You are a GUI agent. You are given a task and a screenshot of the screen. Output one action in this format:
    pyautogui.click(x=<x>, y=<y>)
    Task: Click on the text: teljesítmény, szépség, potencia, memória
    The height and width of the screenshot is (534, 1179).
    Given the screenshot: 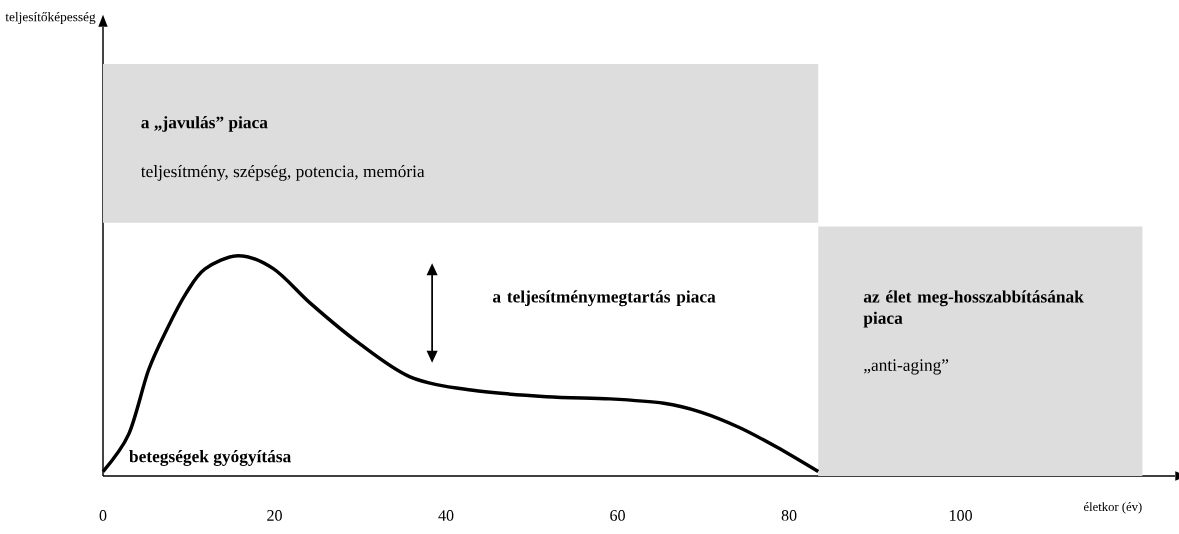 What is the action you would take?
    pyautogui.click(x=282, y=173)
    